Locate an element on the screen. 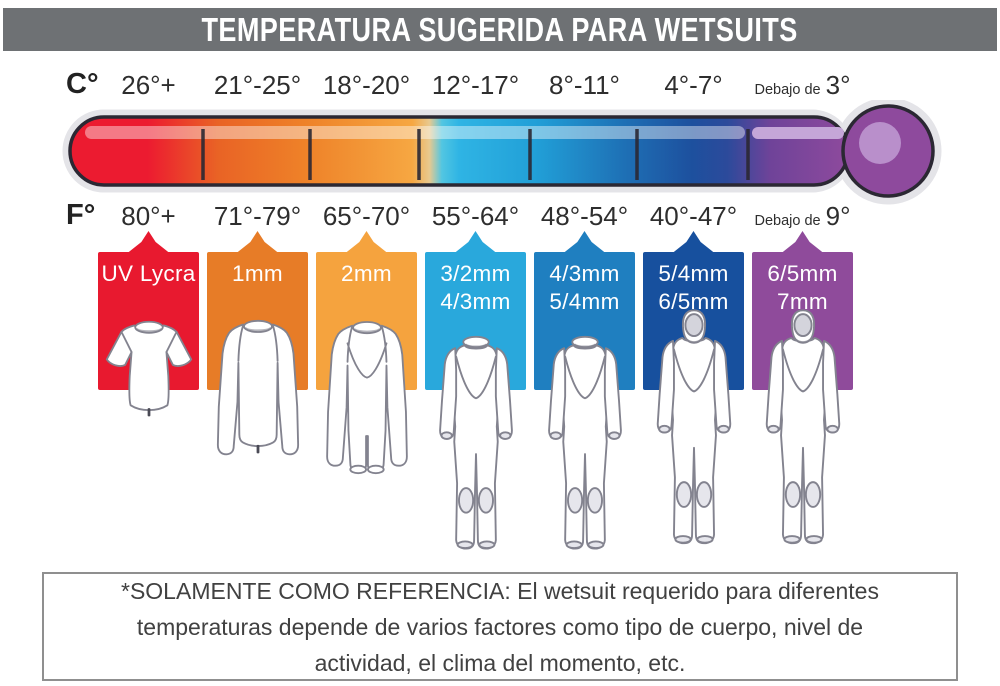  thickness-label: 1mm is located at coordinates (257, 270).